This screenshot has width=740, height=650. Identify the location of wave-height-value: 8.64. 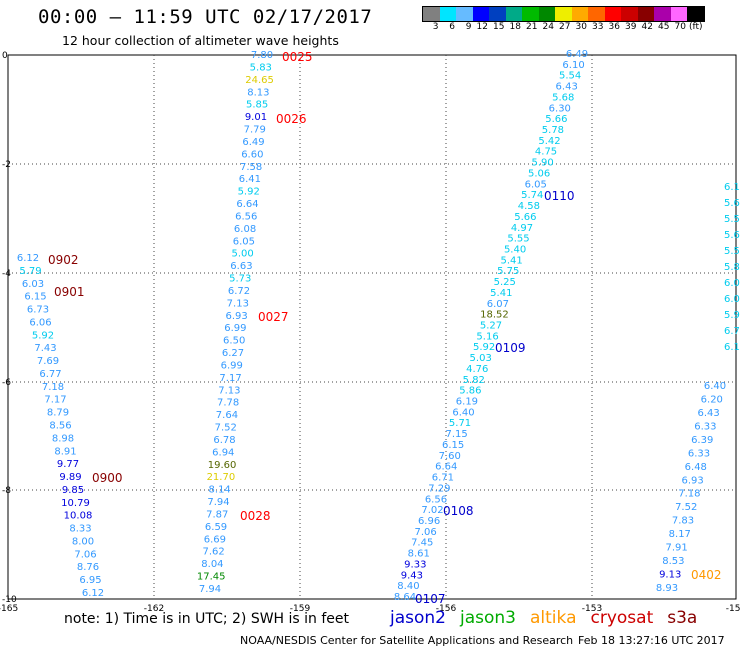
(405, 597).